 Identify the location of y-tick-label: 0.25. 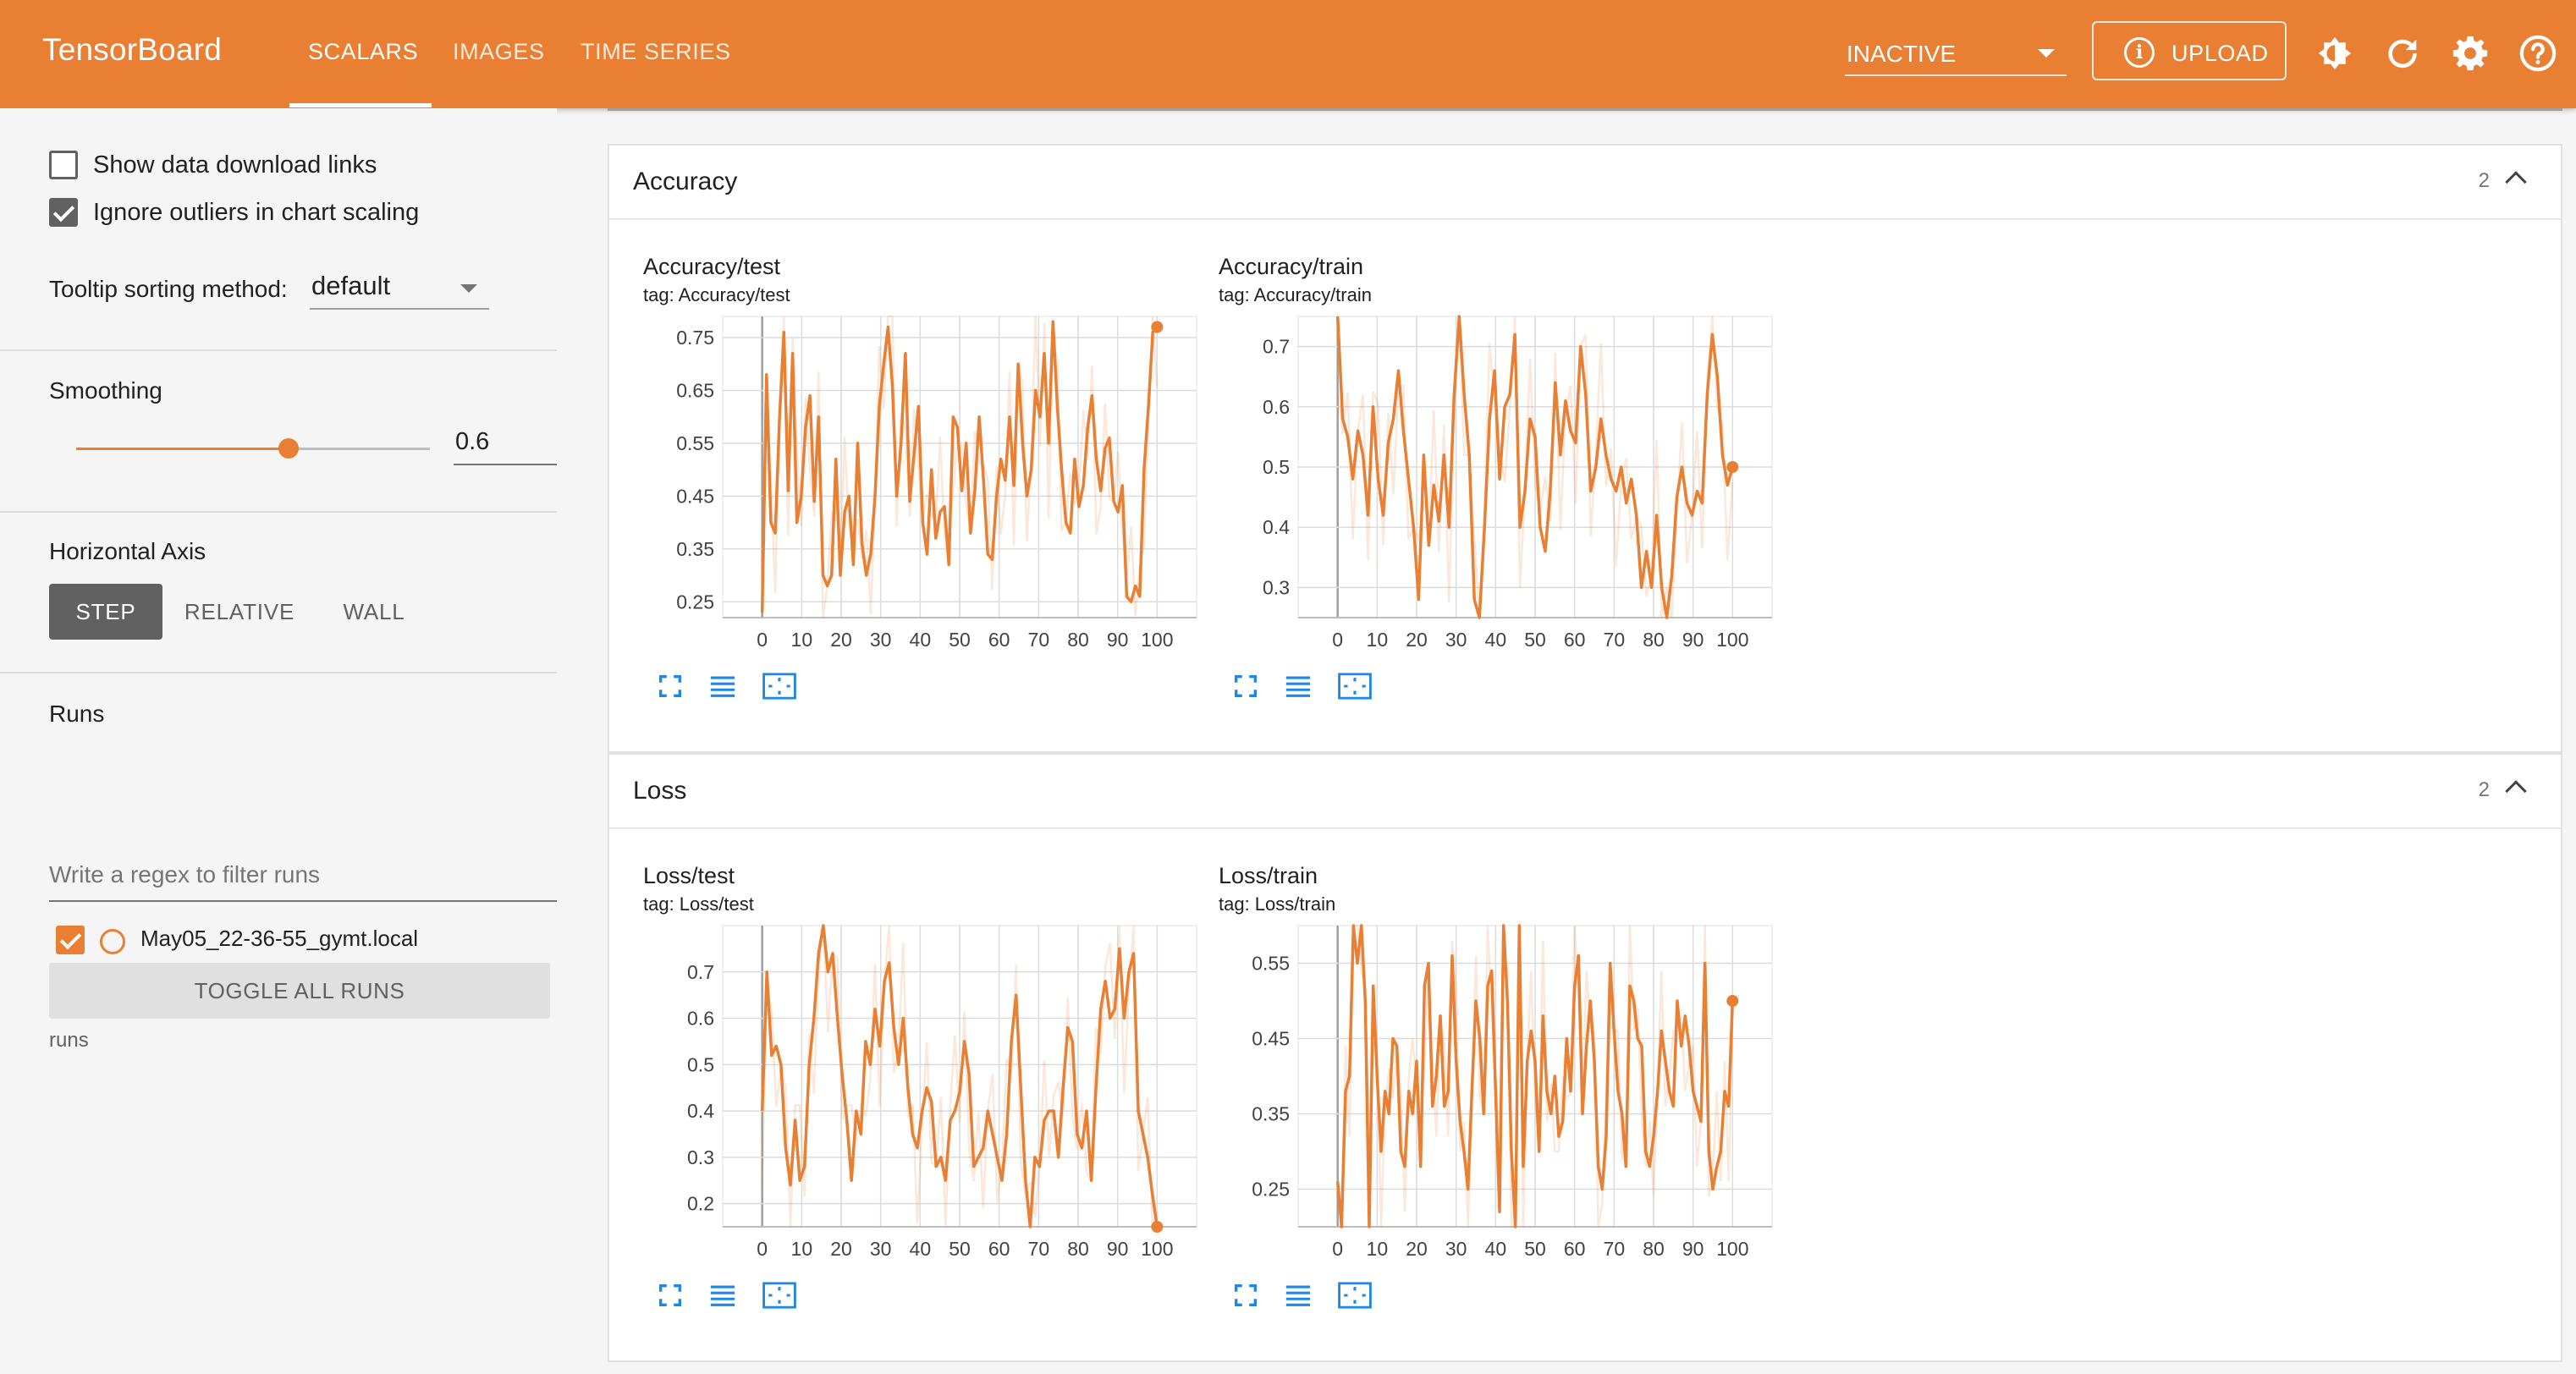
(1271, 1190).